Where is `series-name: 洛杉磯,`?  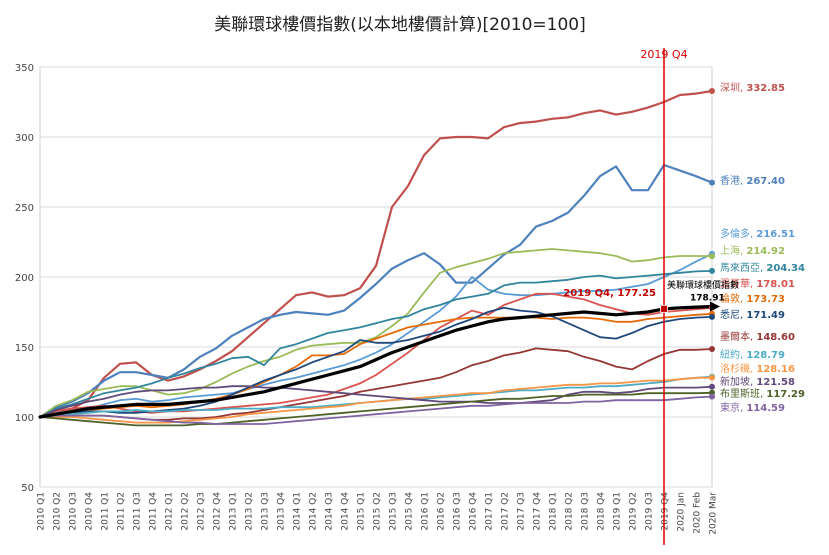
series-name: 洛杉磯, is located at coordinates (738, 368).